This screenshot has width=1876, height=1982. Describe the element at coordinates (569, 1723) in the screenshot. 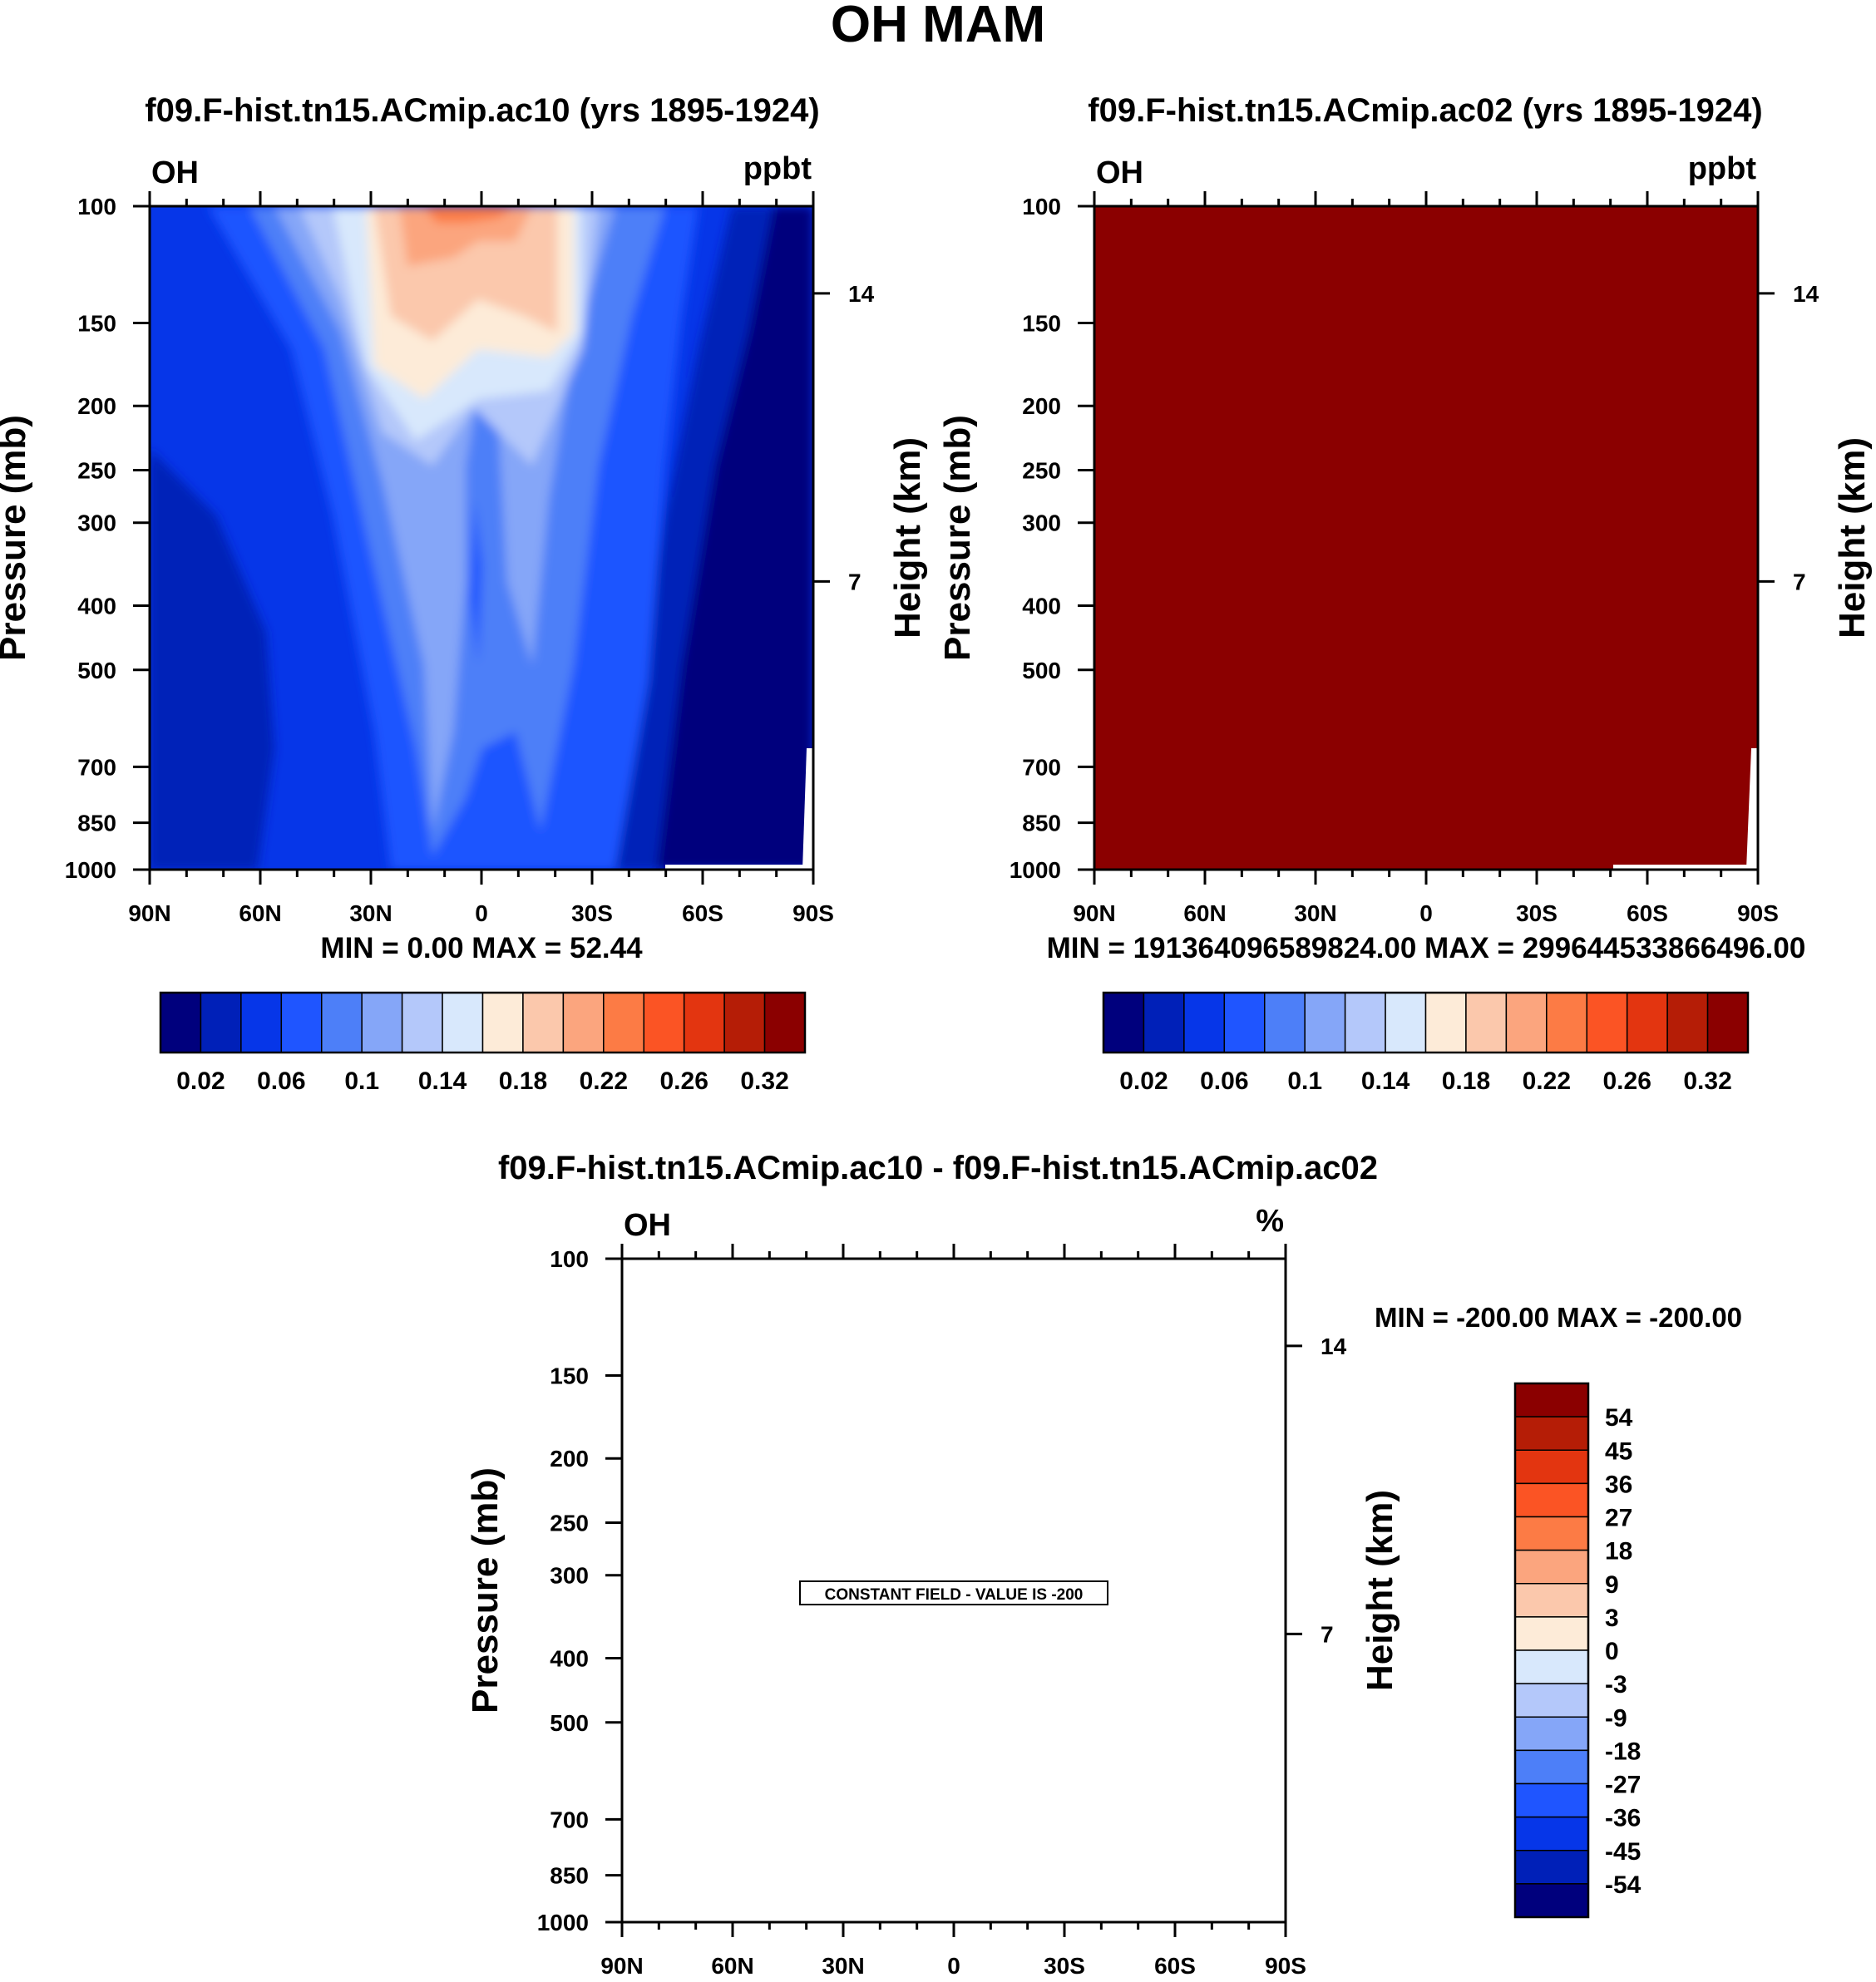

I see `p3-y-tick-label: 500` at that location.